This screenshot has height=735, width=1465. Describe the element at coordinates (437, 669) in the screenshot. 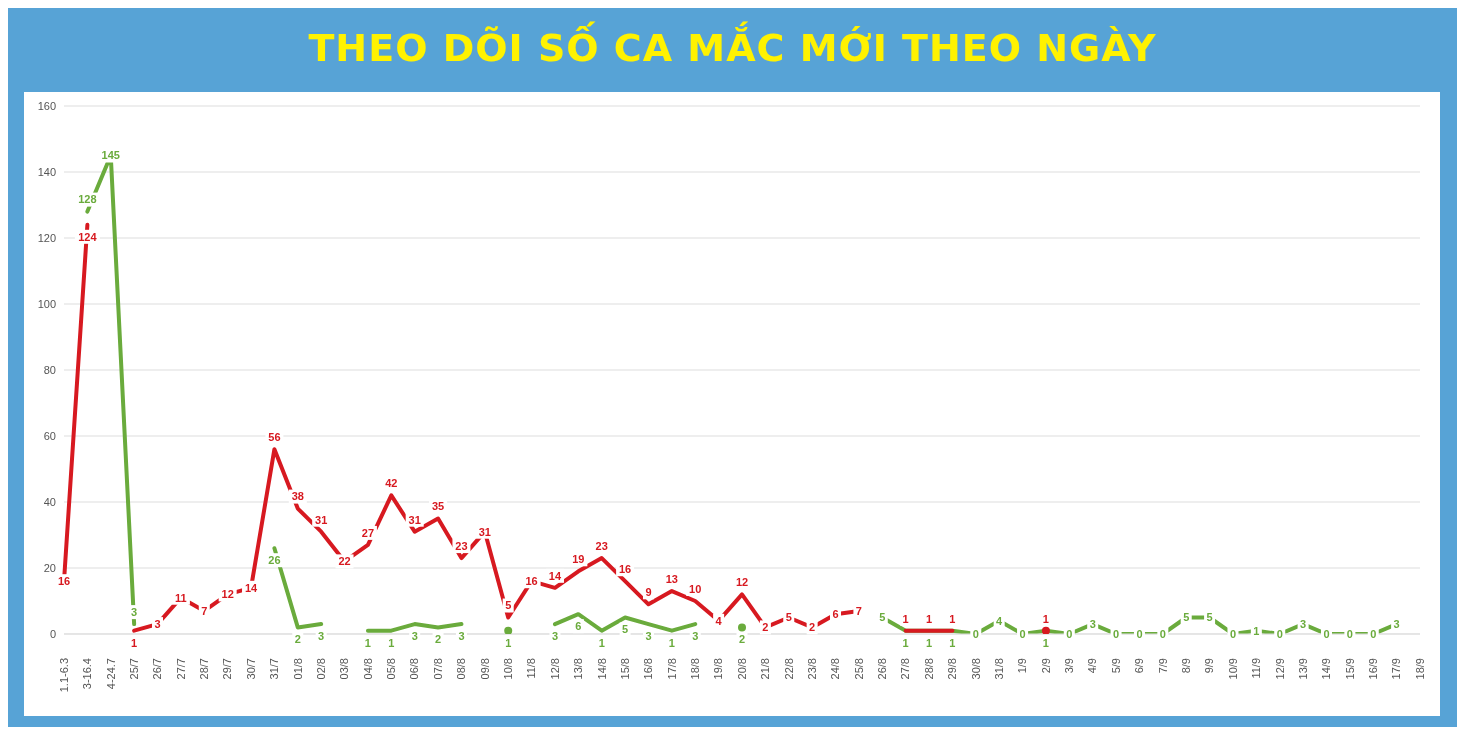

I see `x-tick-label: 07/8` at that location.